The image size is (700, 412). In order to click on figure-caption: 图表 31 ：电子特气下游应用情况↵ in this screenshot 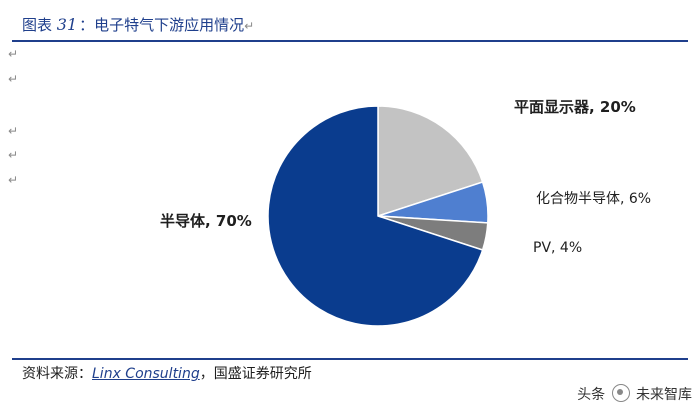, I will do `click(138, 24)`.